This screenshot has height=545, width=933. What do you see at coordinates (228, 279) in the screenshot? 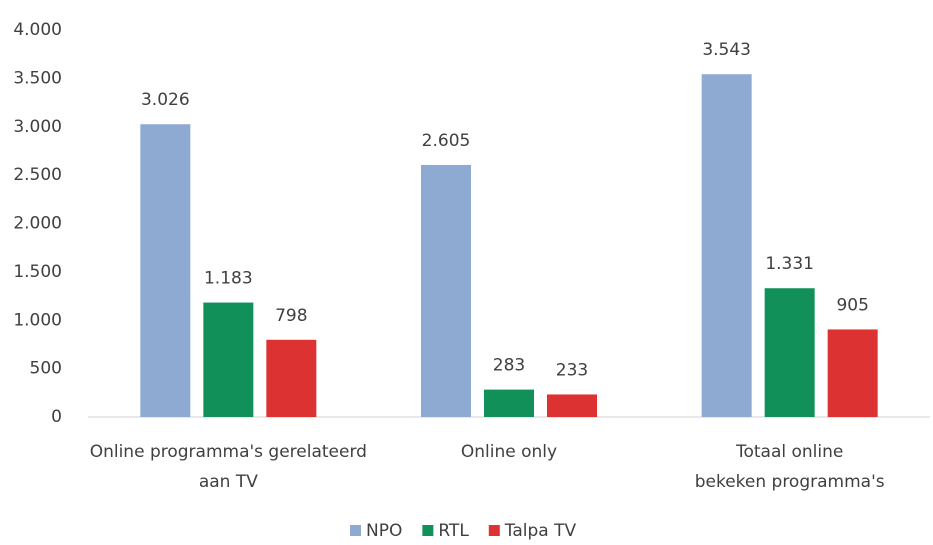
I see `value-label: 1.183` at bounding box center [228, 279].